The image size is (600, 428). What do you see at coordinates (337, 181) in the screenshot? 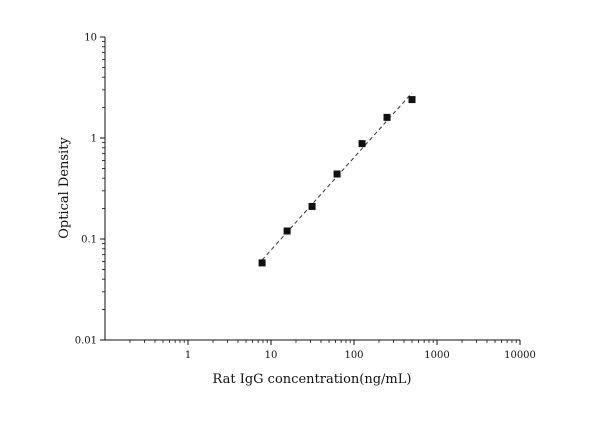
I see `data-points` at bounding box center [337, 181].